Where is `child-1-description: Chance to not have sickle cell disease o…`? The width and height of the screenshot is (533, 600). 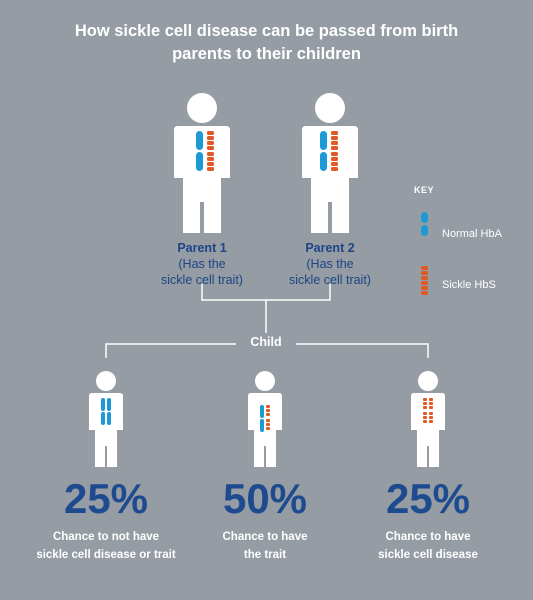 child-1-description: Chance to not have sickle cell disease o… is located at coordinates (106, 546).